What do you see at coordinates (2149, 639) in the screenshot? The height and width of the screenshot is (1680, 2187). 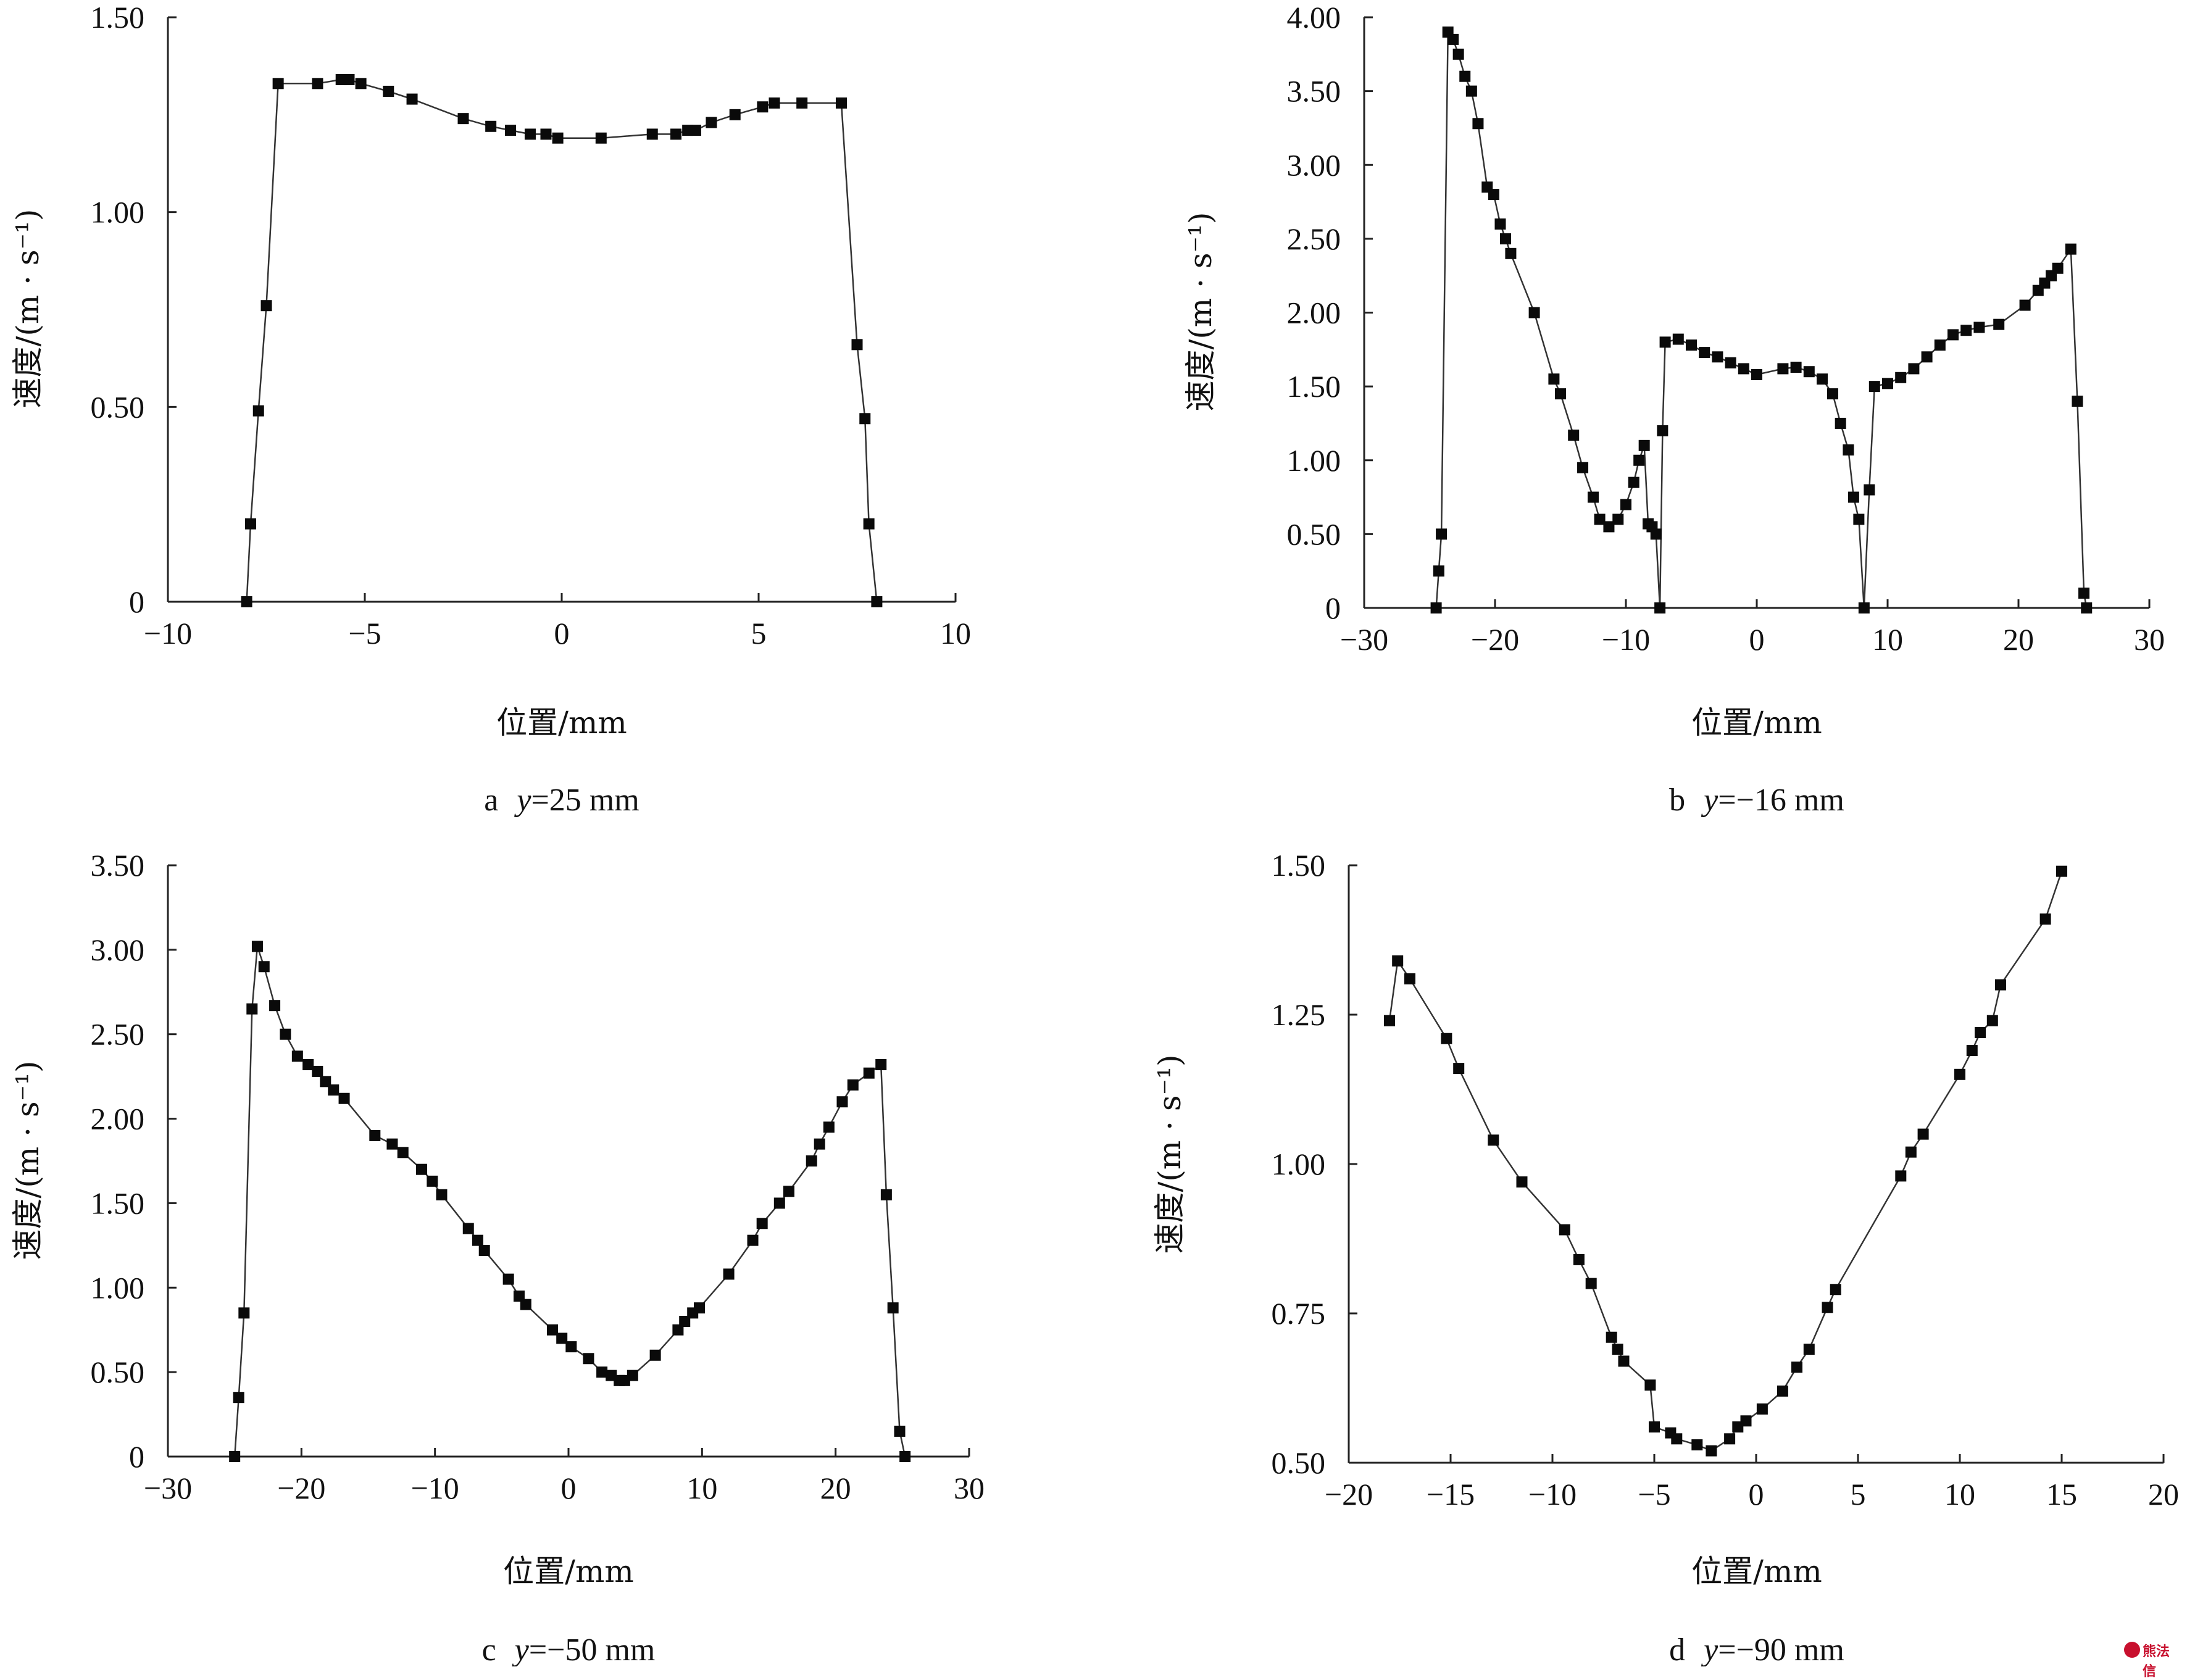 I see `panel-b-x-tick-label: 30` at bounding box center [2149, 639].